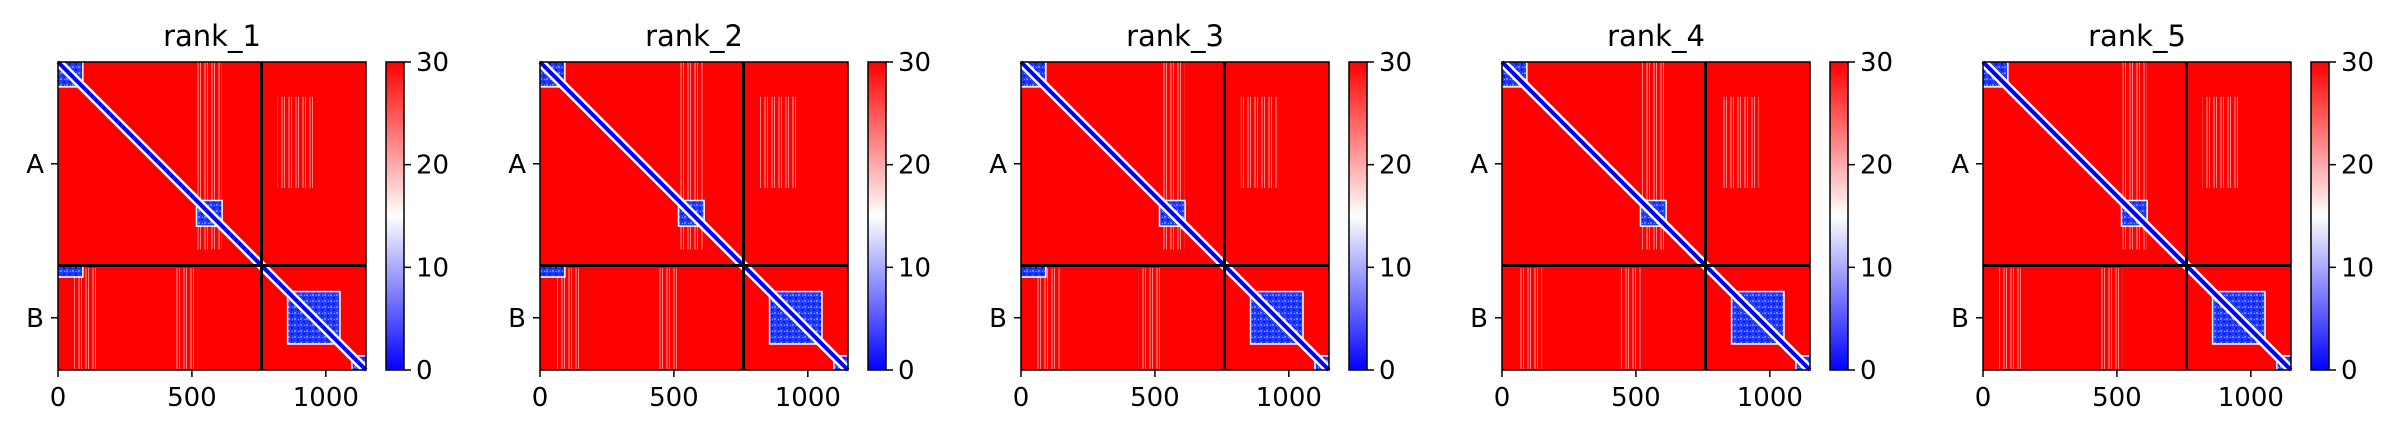 Image resolution: width=2401 pixels, height=438 pixels. What do you see at coordinates (1656, 36) in the screenshot?
I see `panel-title: rank_4` at bounding box center [1656, 36].